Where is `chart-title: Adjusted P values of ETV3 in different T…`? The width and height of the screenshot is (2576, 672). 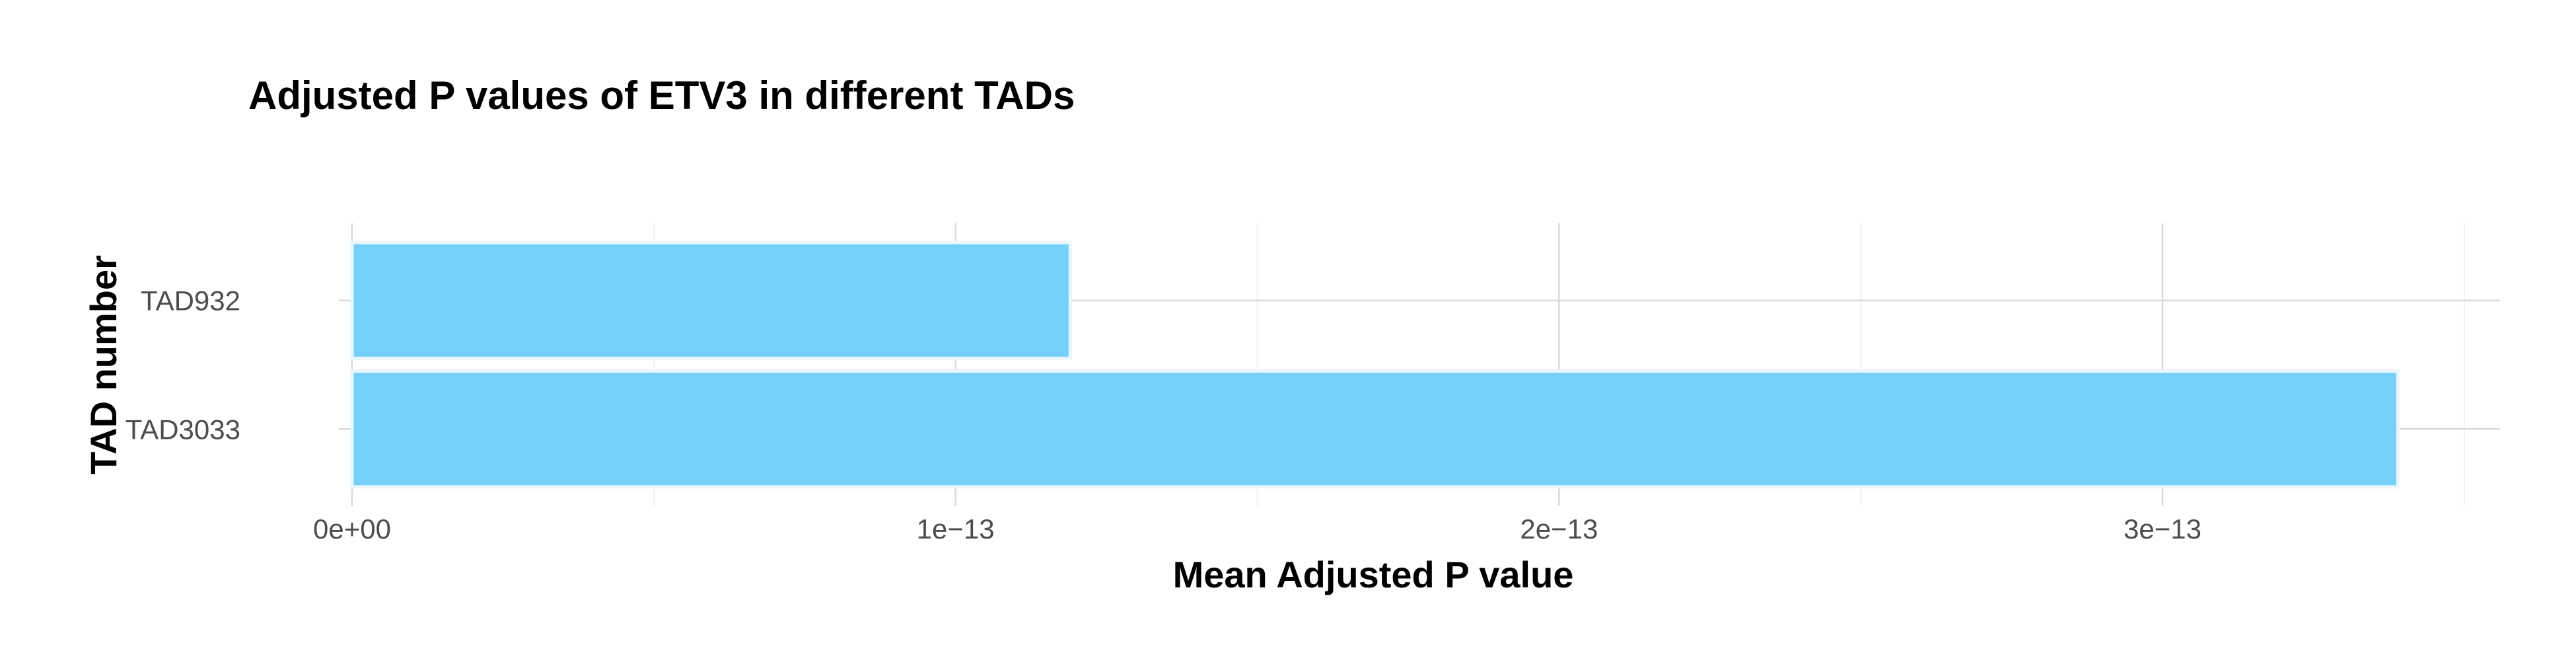 chart-title: Adjusted P values of ETV3 in different T… is located at coordinates (661, 95).